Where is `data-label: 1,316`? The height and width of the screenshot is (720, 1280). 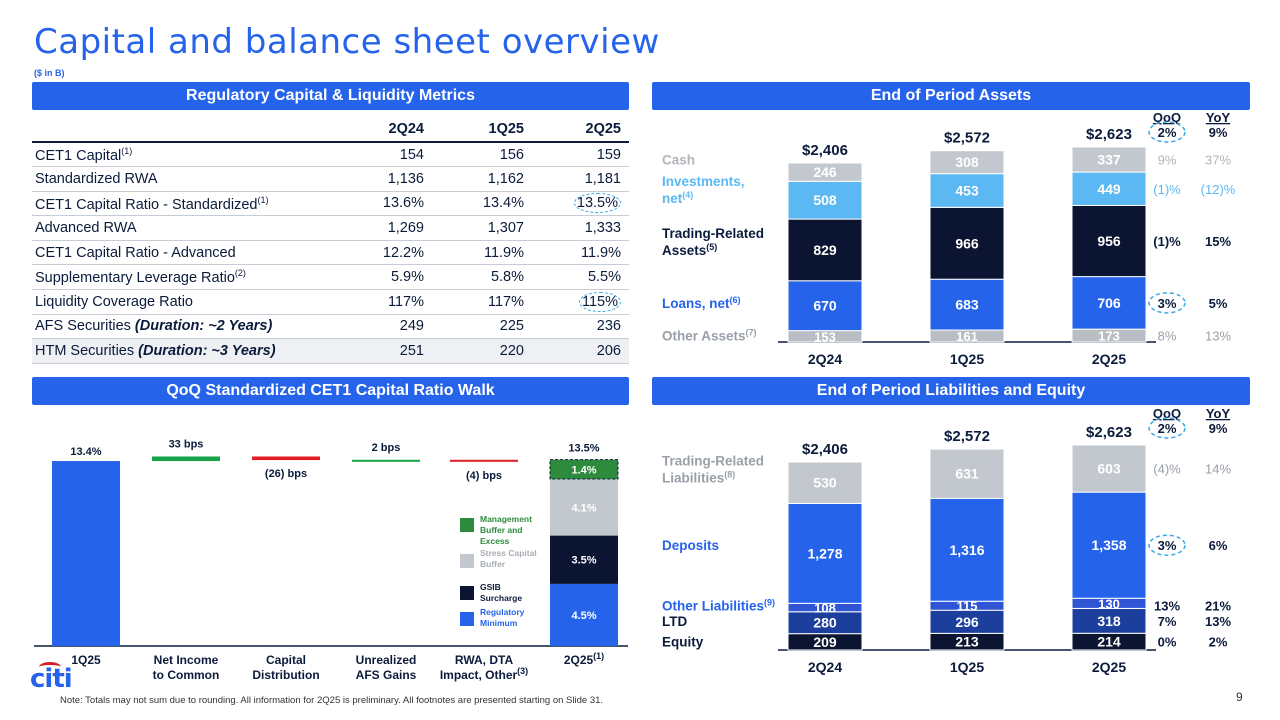
data-label: 1,316 is located at coordinates (966, 550).